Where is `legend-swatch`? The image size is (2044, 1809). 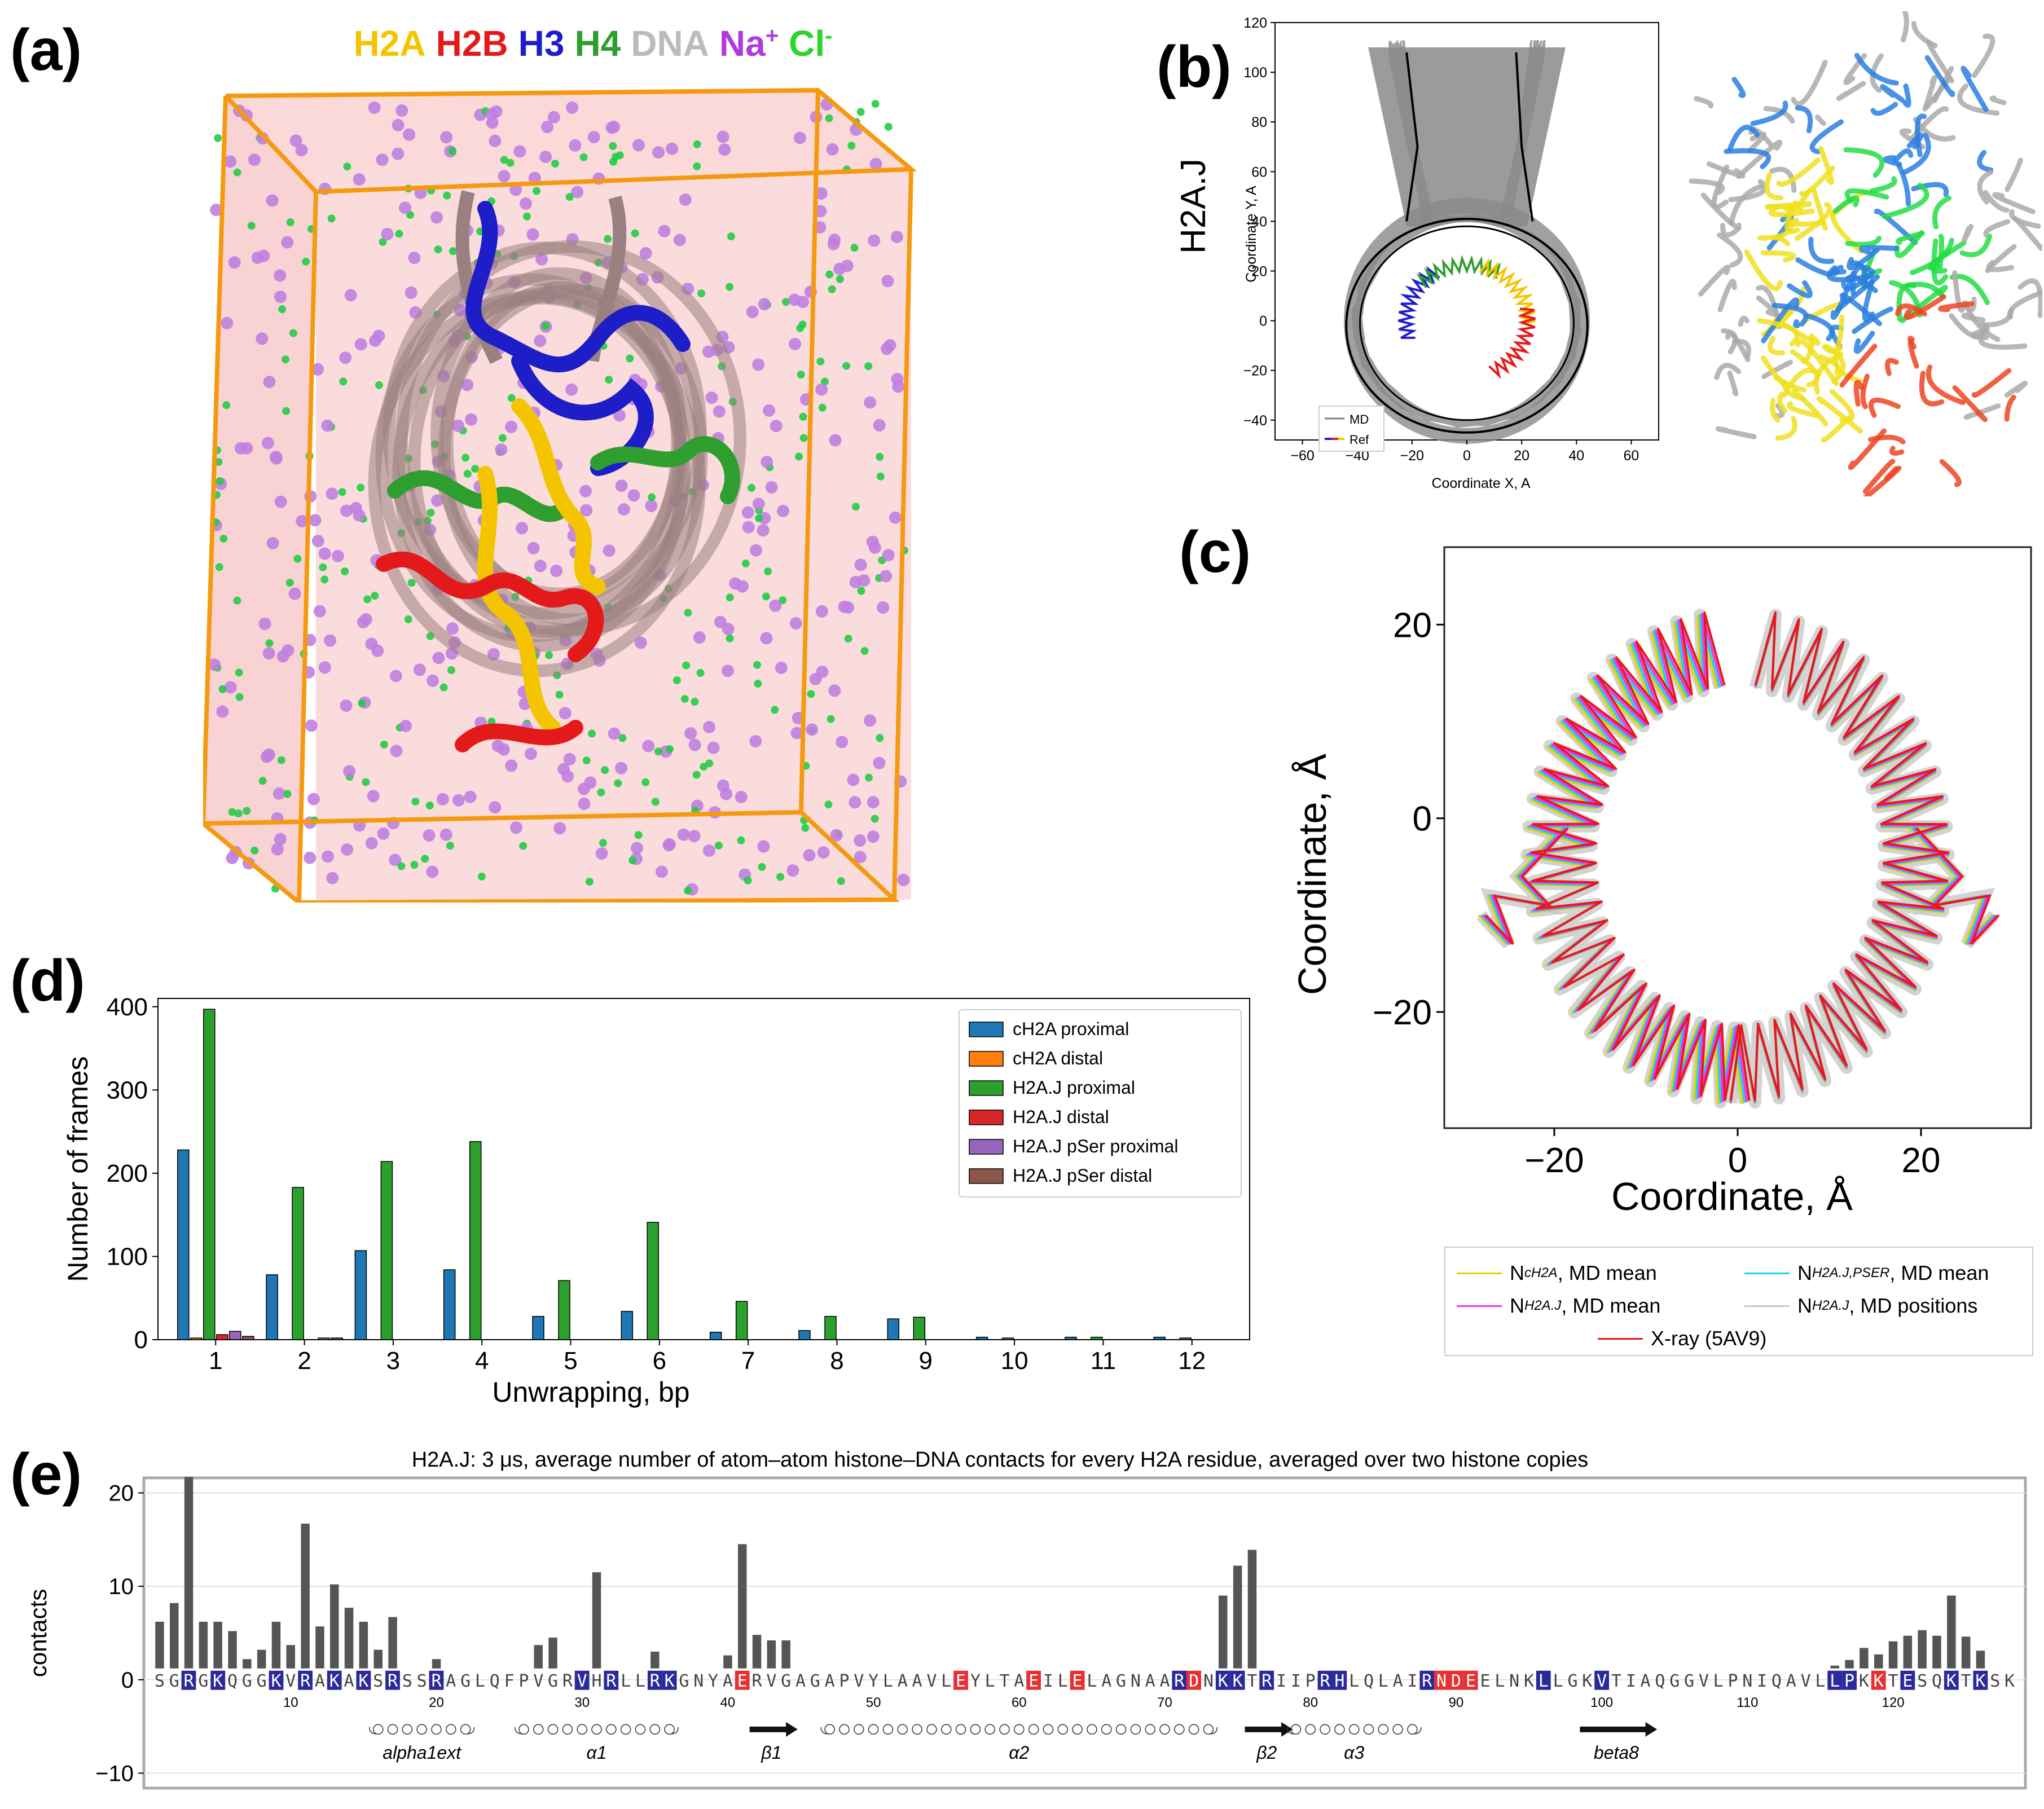 legend-swatch is located at coordinates (986, 1029).